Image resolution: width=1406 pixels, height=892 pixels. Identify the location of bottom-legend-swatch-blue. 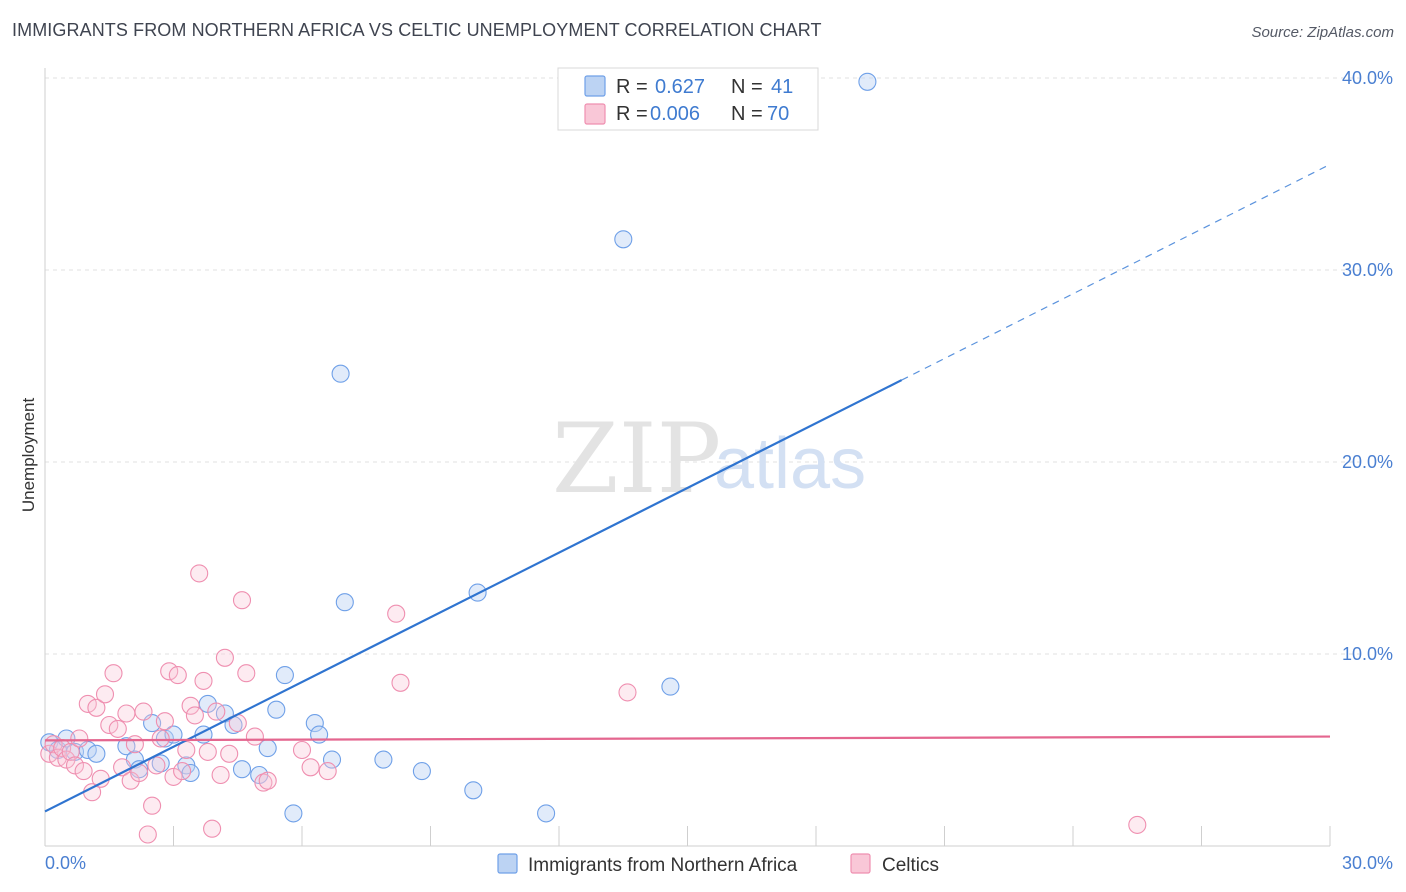
(507, 863).